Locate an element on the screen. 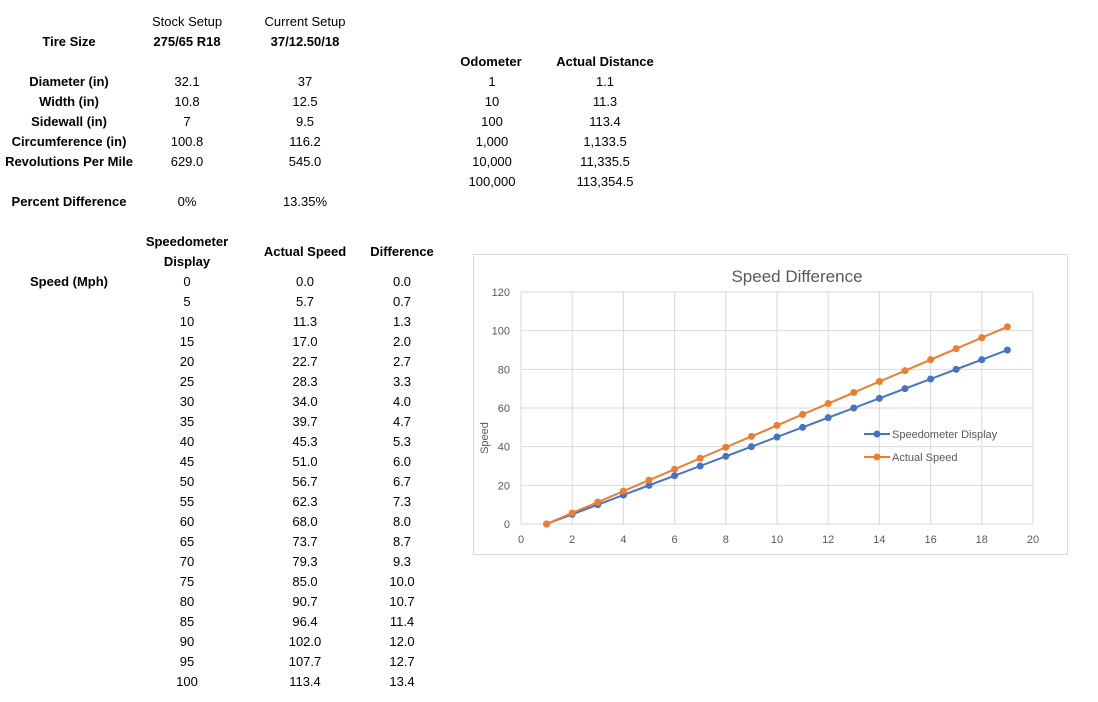 This screenshot has width=1098, height=702. tire-row-label: Sidewall (in) is located at coordinates (69, 121).